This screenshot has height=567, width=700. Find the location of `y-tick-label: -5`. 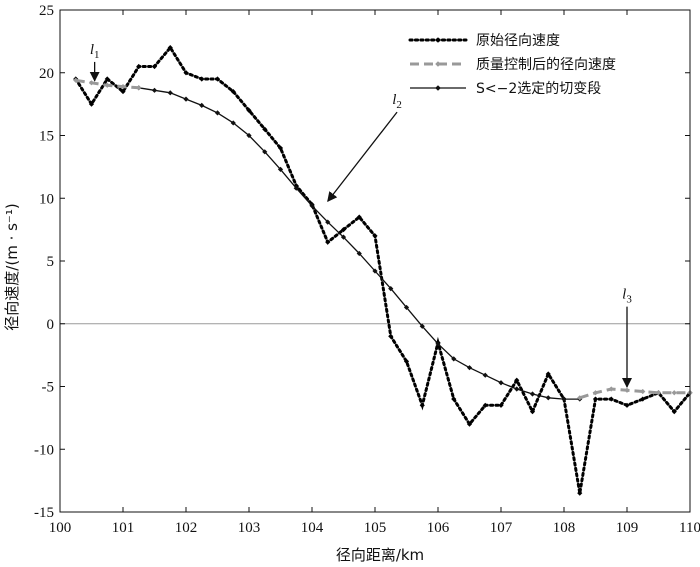

y-tick-label: -5 is located at coordinates (48, 388).